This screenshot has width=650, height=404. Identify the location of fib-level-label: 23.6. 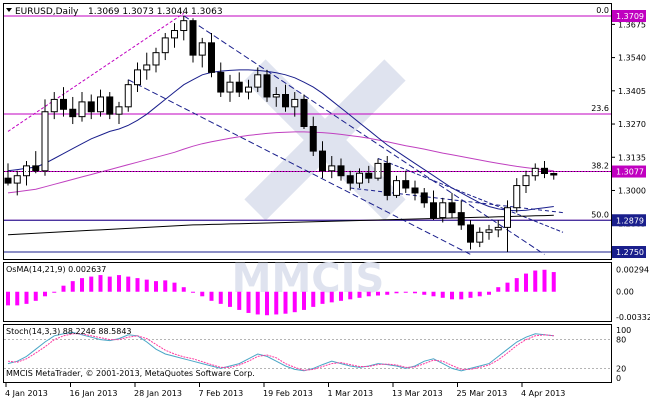
(600, 108).